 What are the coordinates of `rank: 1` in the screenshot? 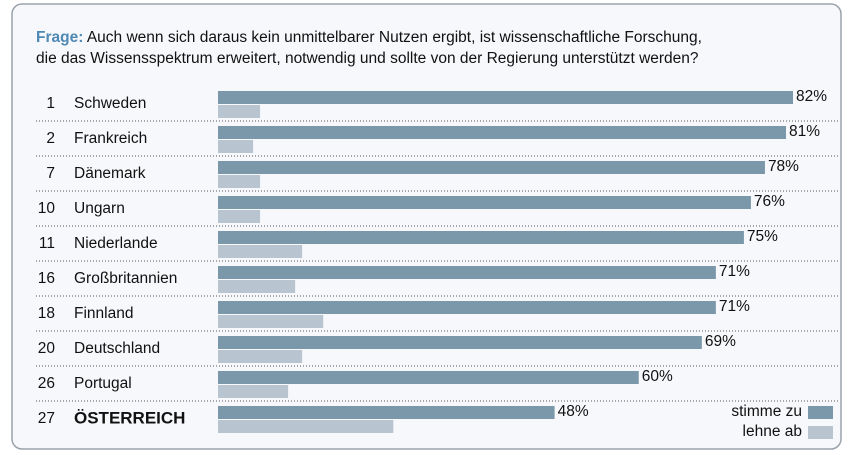 It's located at (50, 103).